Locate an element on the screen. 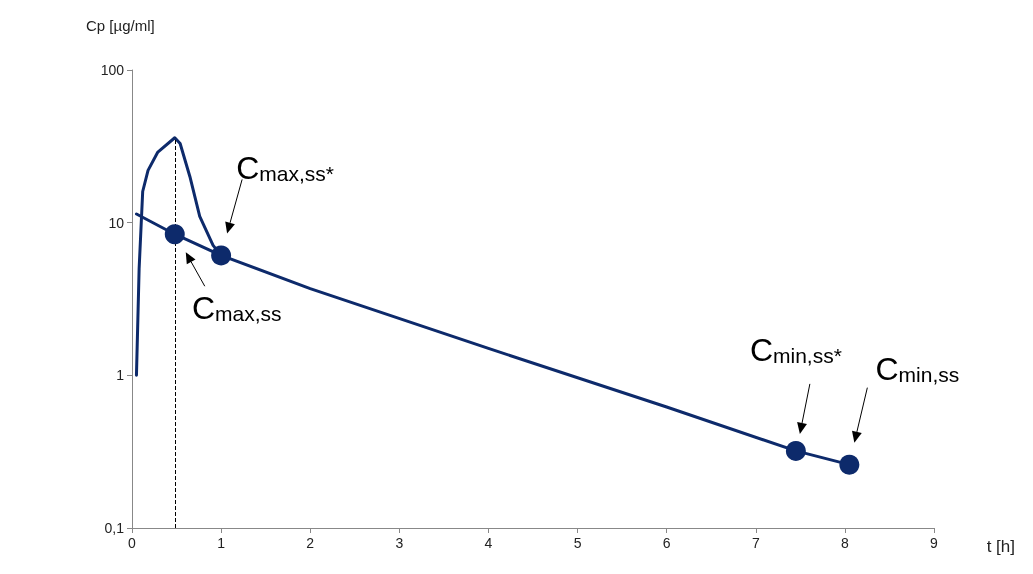 The width and height of the screenshot is (1033, 574). annotation: Cmin,ss* is located at coordinates (795, 350).